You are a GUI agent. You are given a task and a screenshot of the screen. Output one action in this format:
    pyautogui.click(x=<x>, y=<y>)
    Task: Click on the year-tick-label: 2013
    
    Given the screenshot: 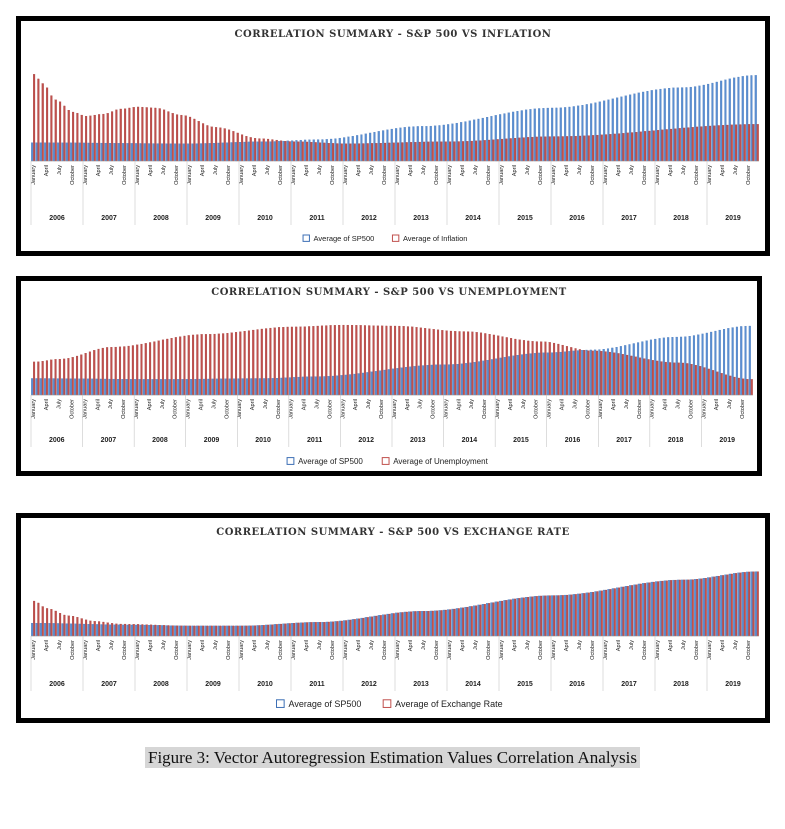 What is the action you would take?
    pyautogui.click(x=421, y=684)
    